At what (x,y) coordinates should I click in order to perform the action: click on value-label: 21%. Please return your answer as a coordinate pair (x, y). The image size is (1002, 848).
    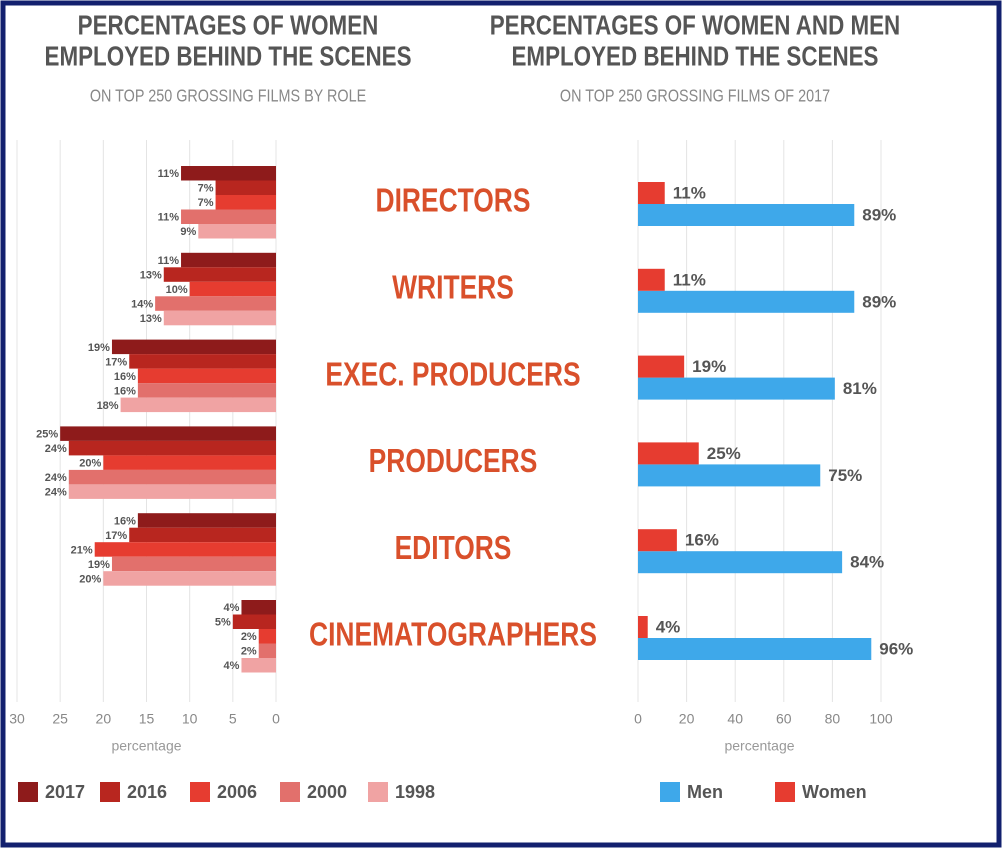
    Looking at the image, I should click on (82, 550).